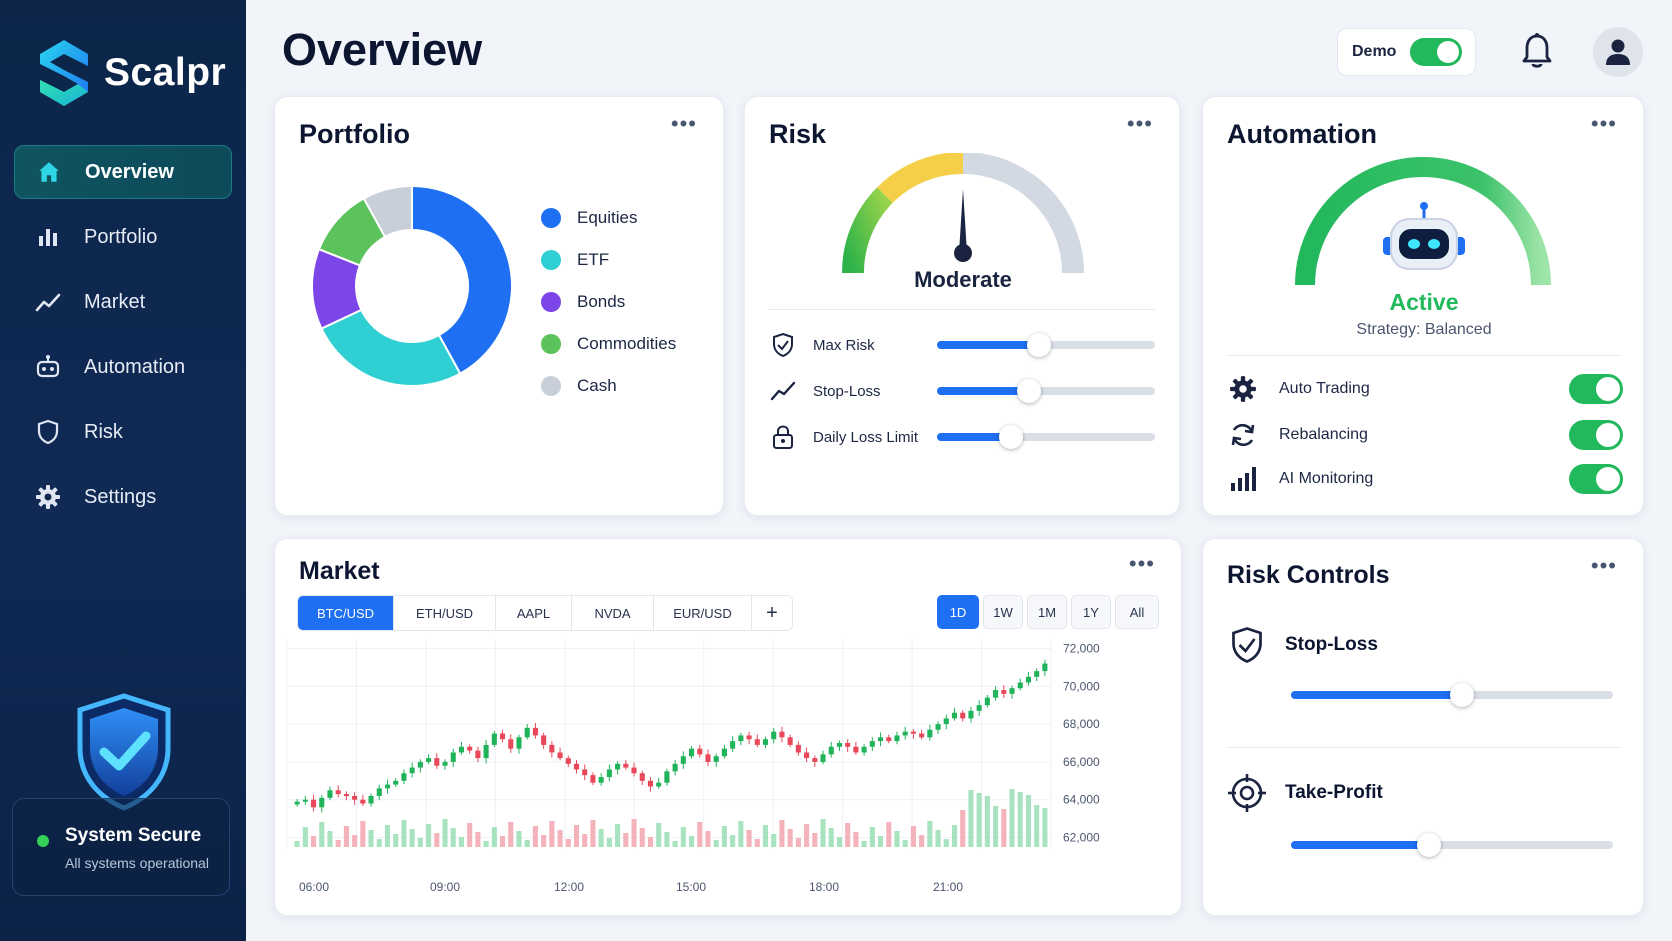 This screenshot has width=1672, height=941. What do you see at coordinates (1091, 612) in the screenshot?
I see `range-1y: 1Y` at bounding box center [1091, 612].